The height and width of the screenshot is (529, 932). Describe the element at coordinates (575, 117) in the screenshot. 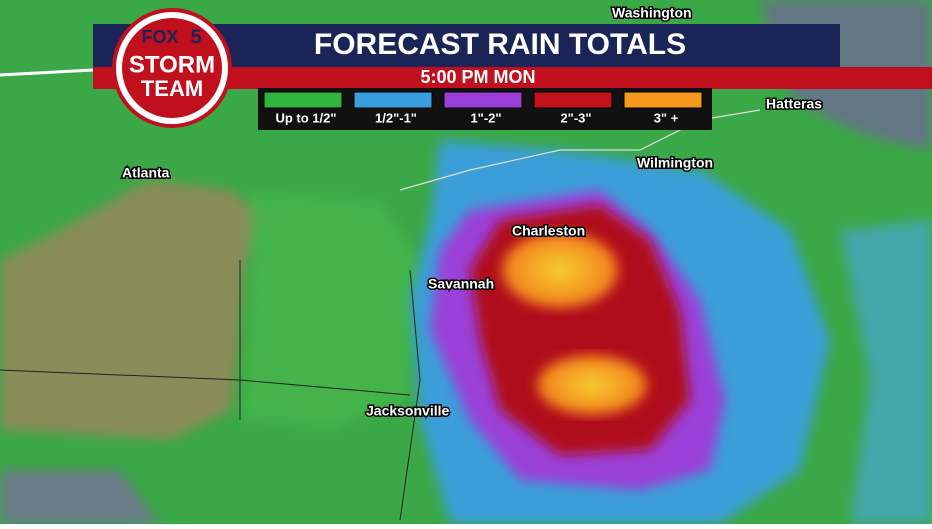

I see `legend-label: 2"-3"` at that location.